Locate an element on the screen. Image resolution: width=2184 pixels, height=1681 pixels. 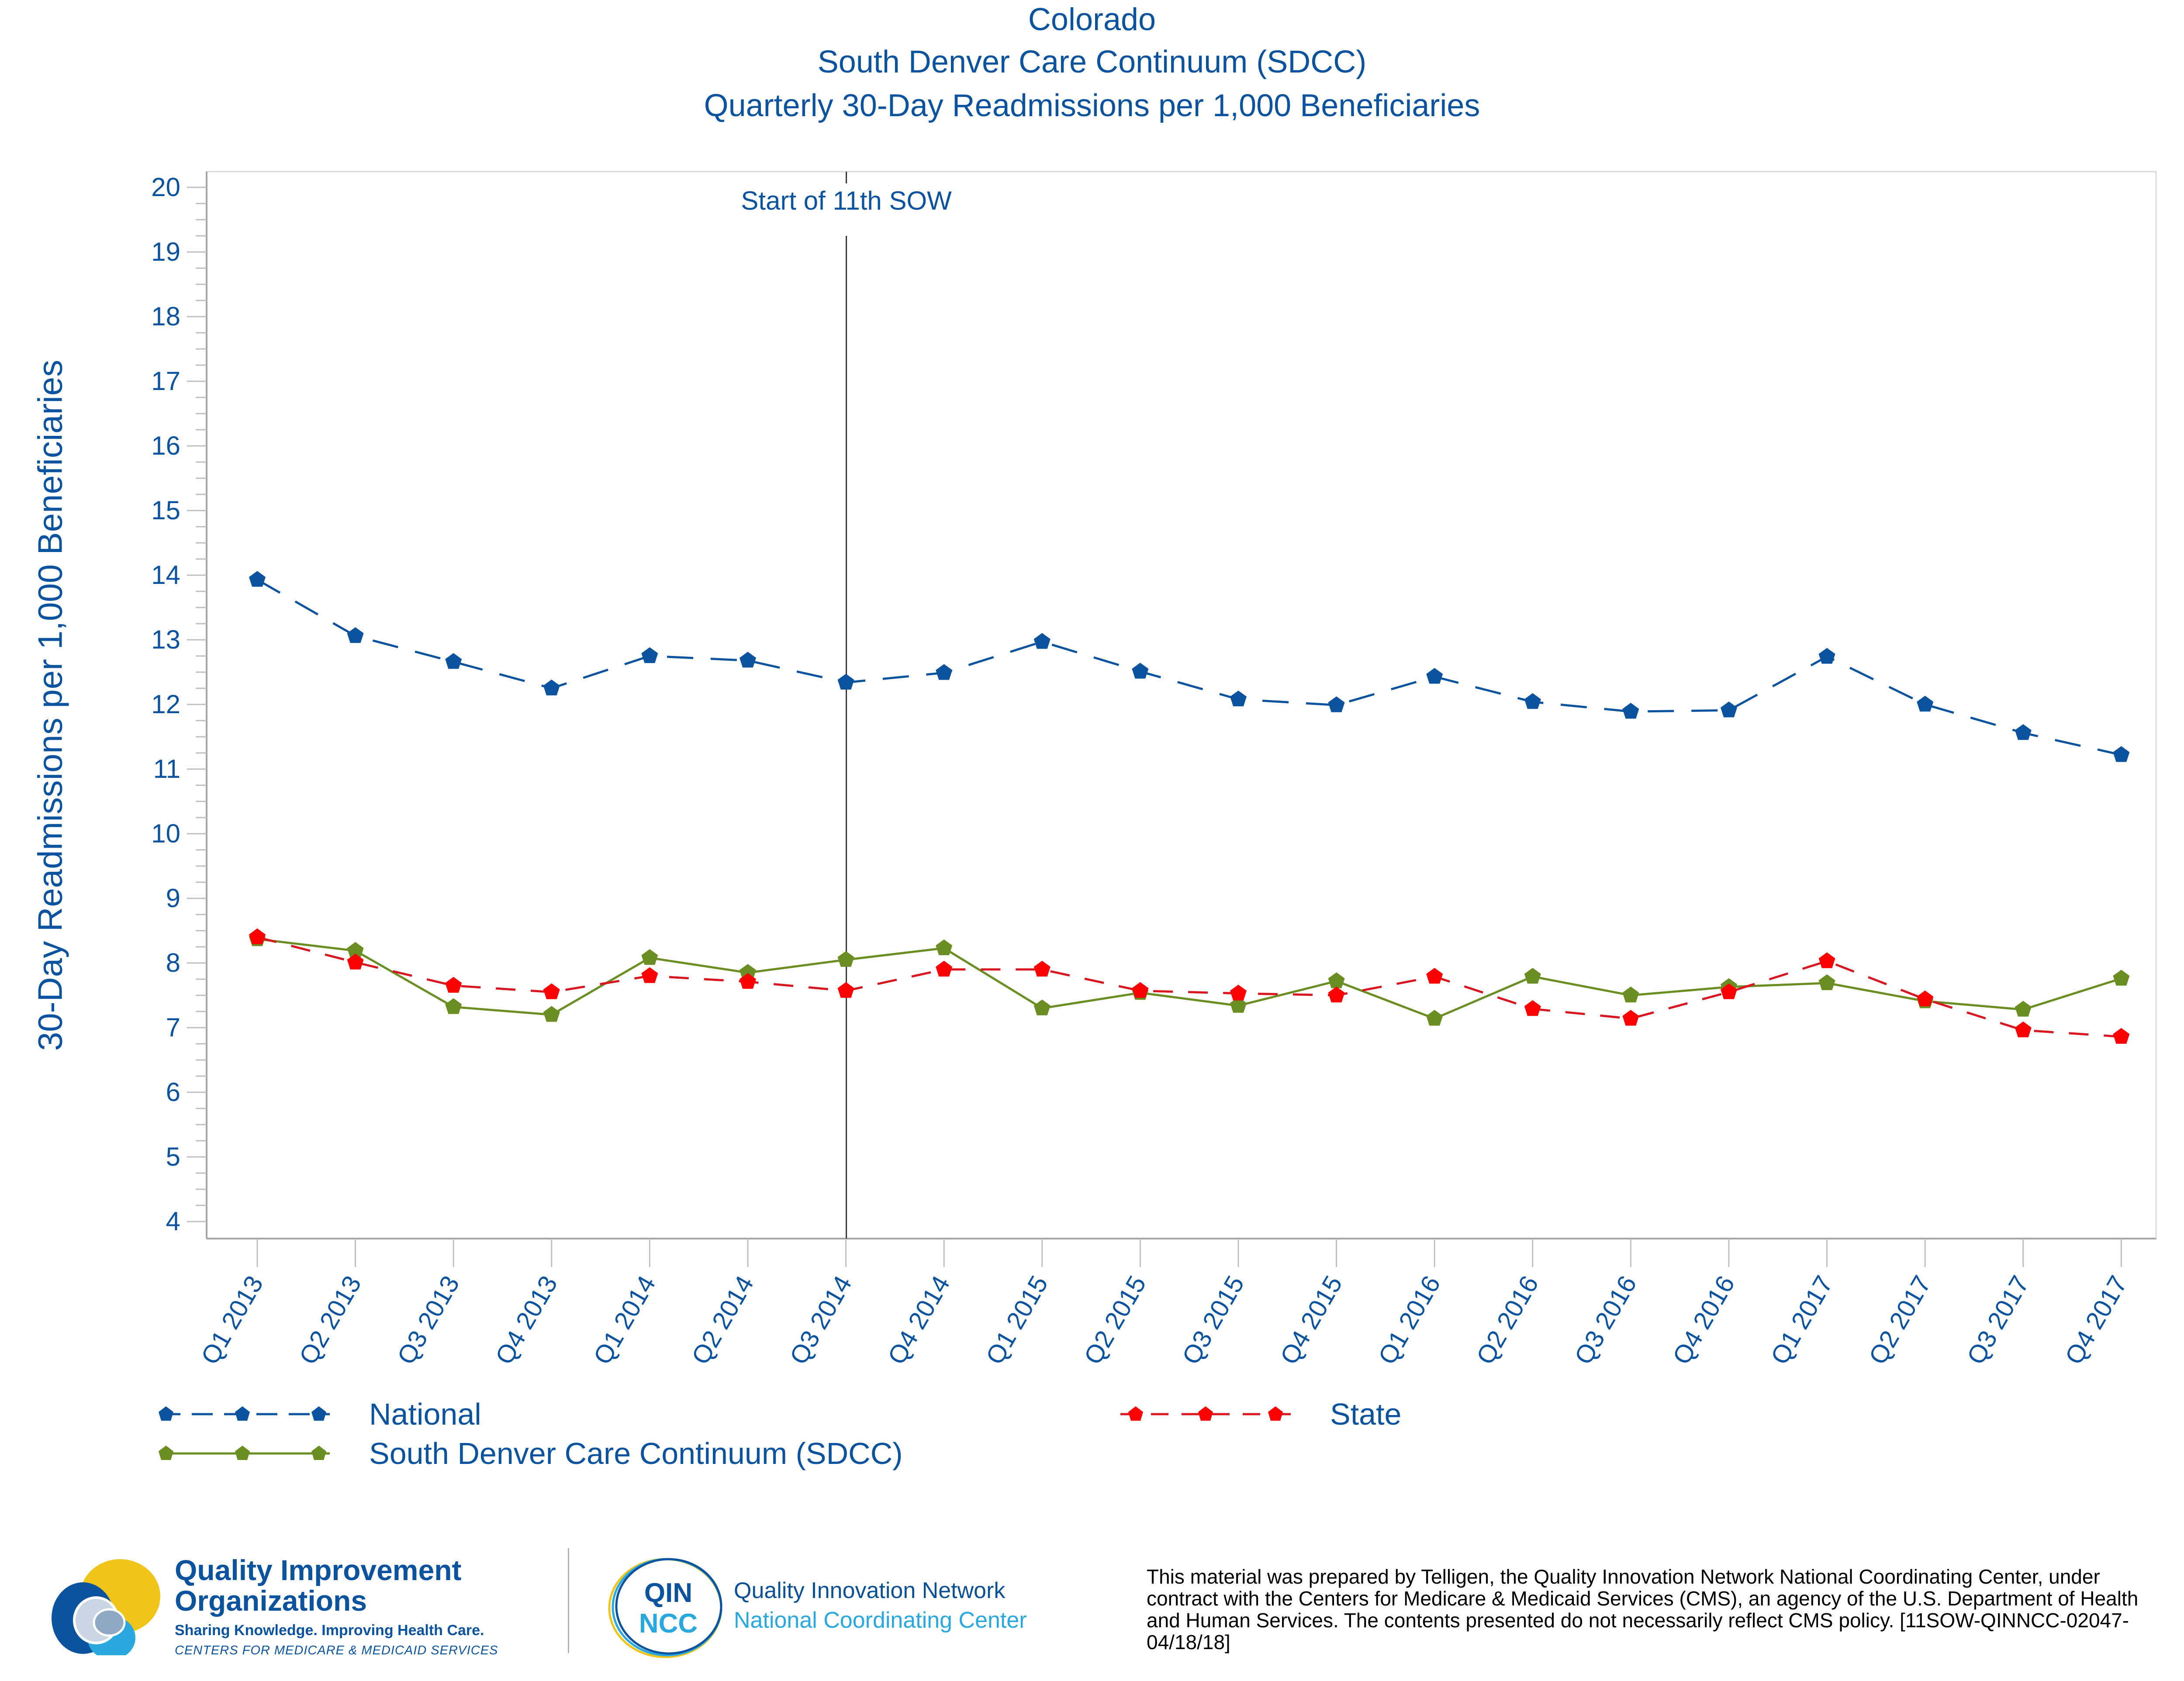
series-line-state is located at coordinates (1189, 987).